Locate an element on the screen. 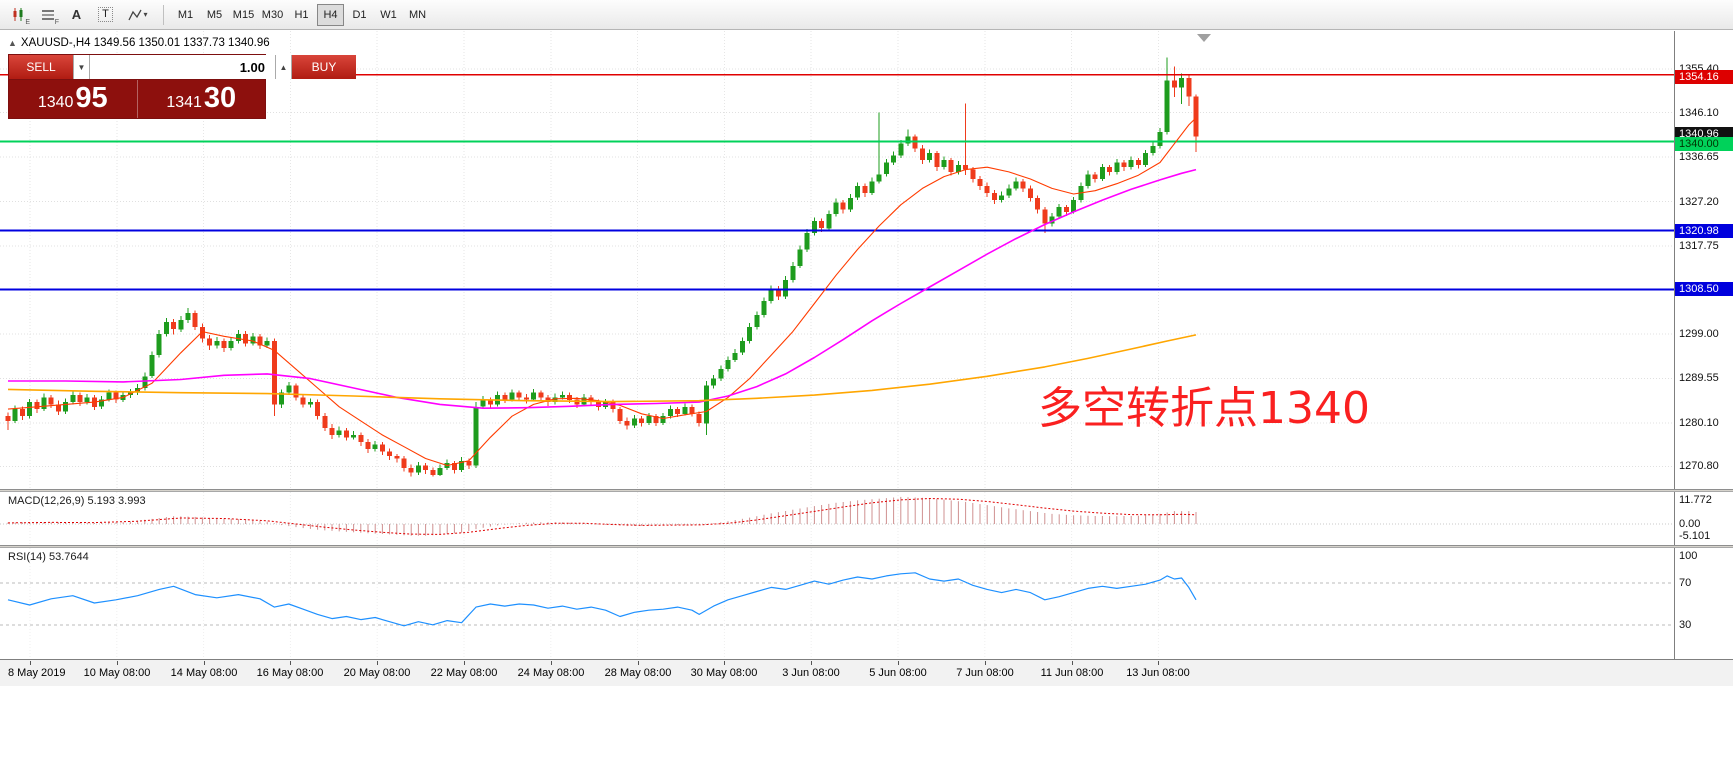  candlestick-chart-icon-button: E is located at coordinates (18, 15).